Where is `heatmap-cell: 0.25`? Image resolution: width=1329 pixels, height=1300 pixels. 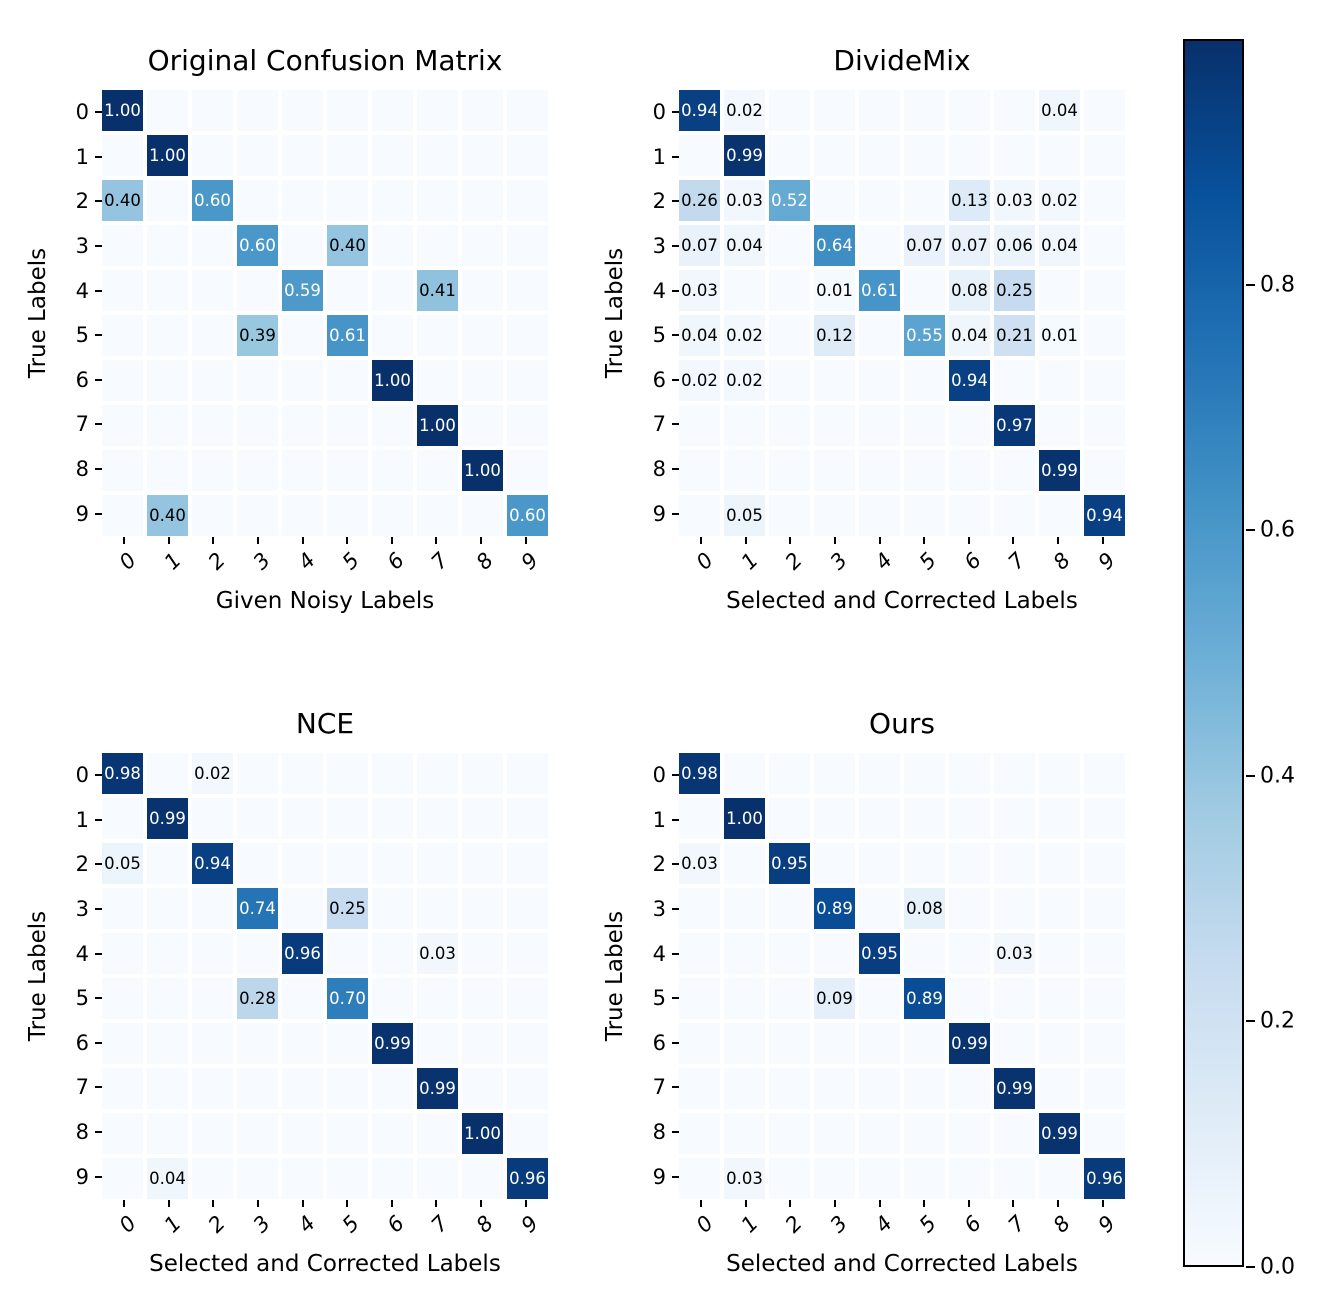 heatmap-cell: 0.25 is located at coordinates (347, 908).